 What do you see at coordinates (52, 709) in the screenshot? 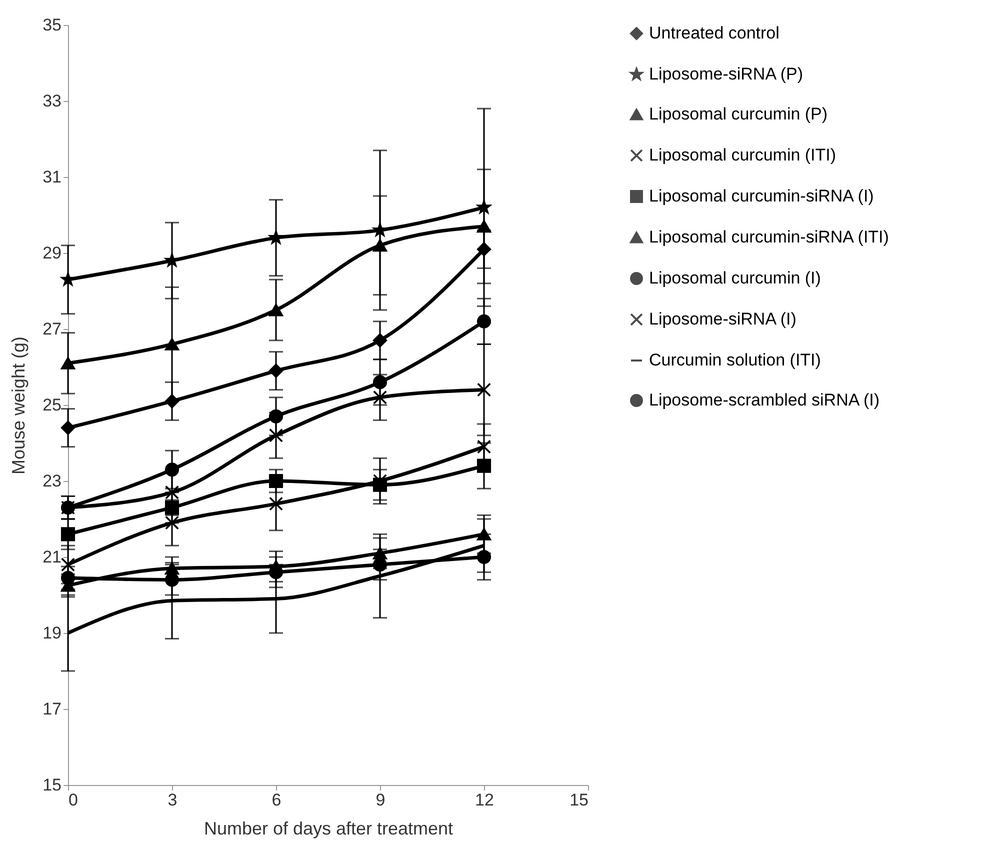
I see `y-tick-label: 17` at bounding box center [52, 709].